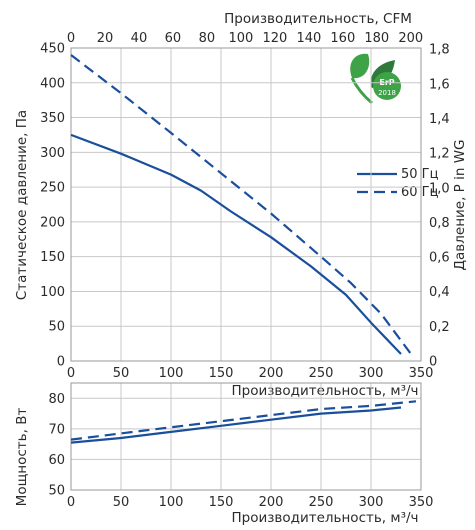 This screenshot has height=530, width=475. Describe the element at coordinates (52, 257) in the screenshot. I see `y-tick-label: 150` at that location.